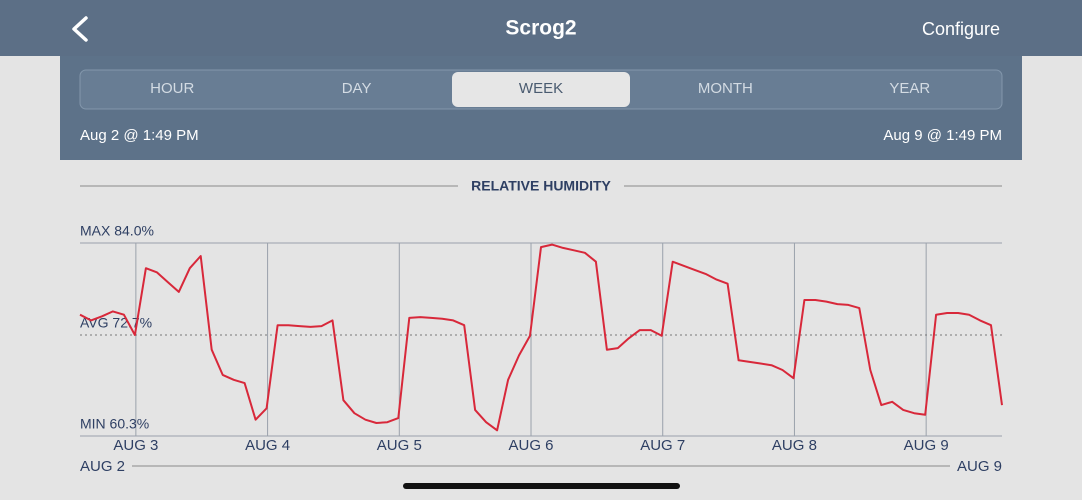 This screenshot has height=500, width=1082. I want to click on x-tick-label: AUG 5, so click(399, 445).